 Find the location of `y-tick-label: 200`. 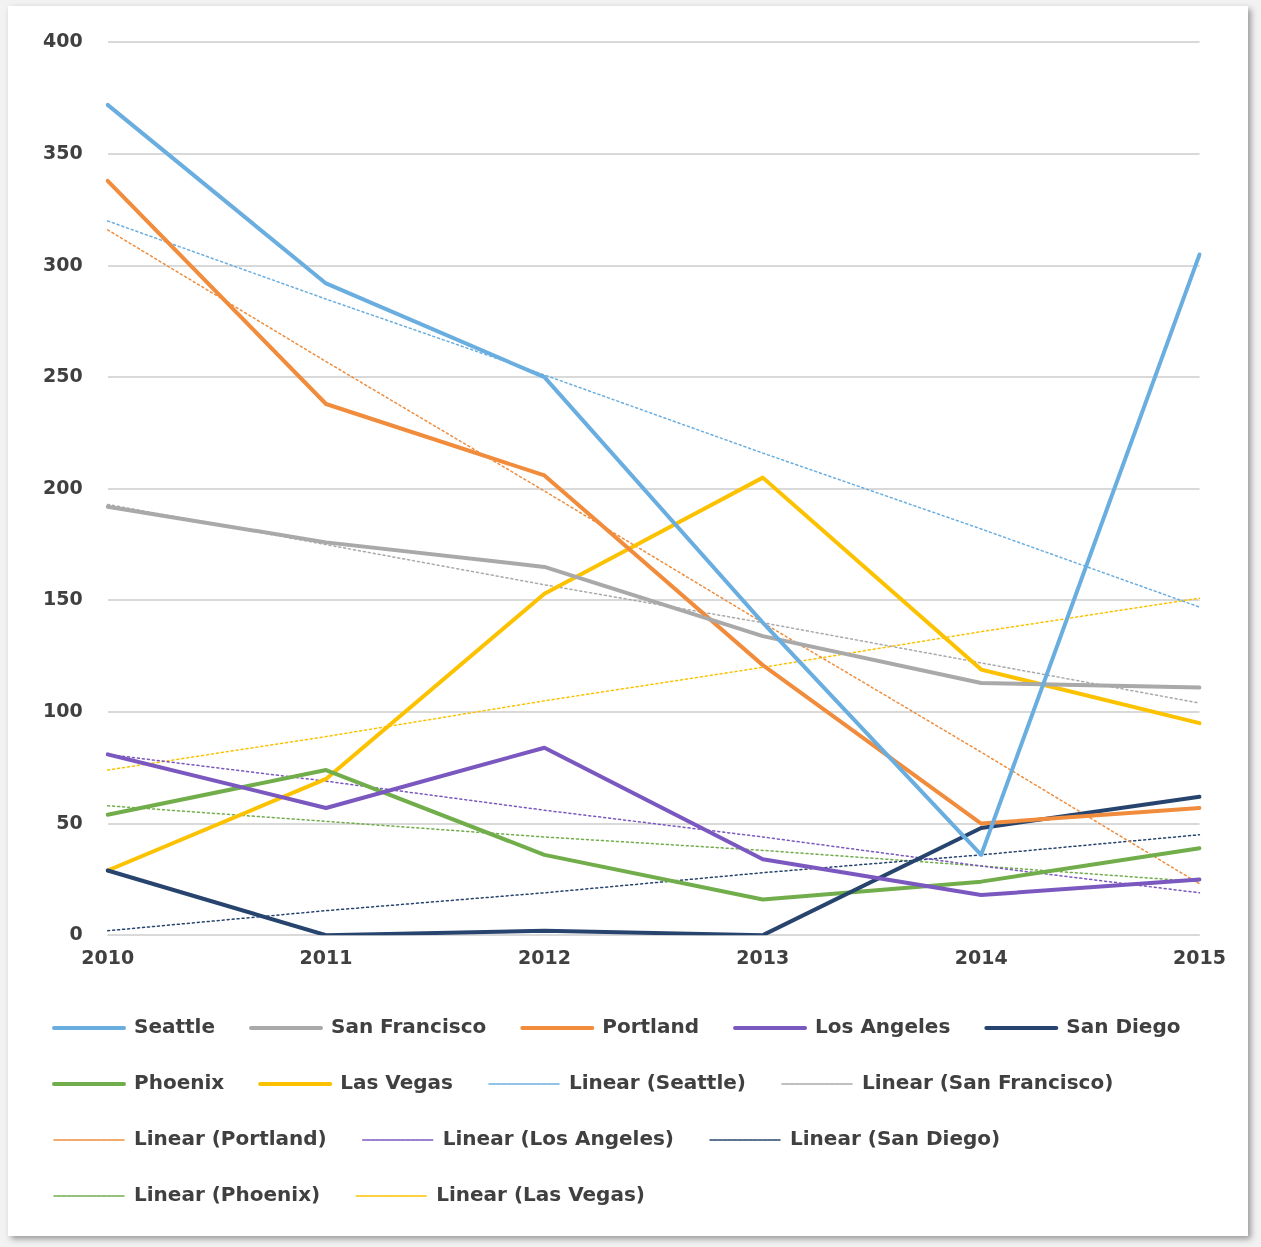

y-tick-label: 200 is located at coordinates (62, 486).